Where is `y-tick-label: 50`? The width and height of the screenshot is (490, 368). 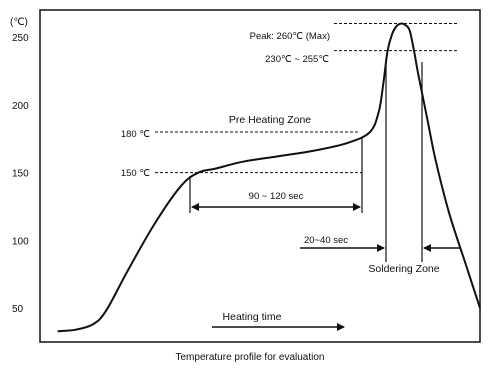
y-tick-label: 50 is located at coordinates (18, 309).